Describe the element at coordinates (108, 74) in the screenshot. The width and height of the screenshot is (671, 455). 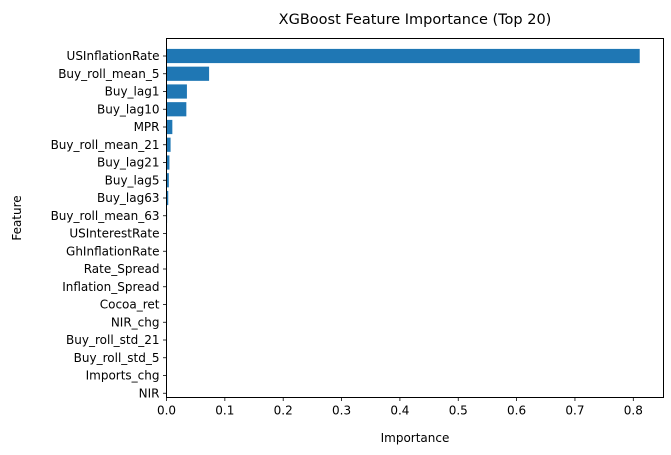
I see `y-tick-label: Buy_roll_mean_5` at that location.